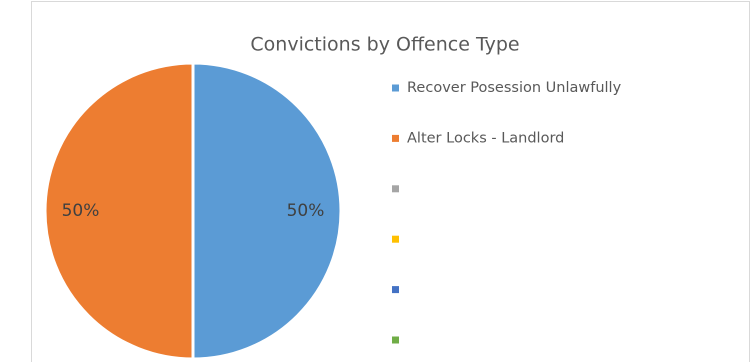 The image size is (752, 362). Describe the element at coordinates (384, 45) in the screenshot. I see `chart-title: Convictions by Offence Type` at that location.